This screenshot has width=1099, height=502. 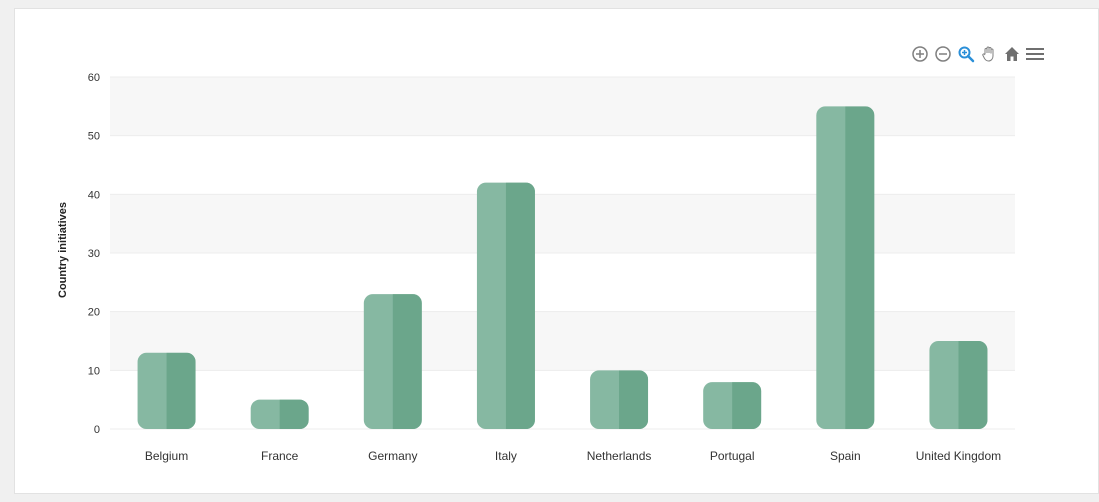 What do you see at coordinates (989, 54) in the screenshot?
I see `pan-hand-icon` at bounding box center [989, 54].